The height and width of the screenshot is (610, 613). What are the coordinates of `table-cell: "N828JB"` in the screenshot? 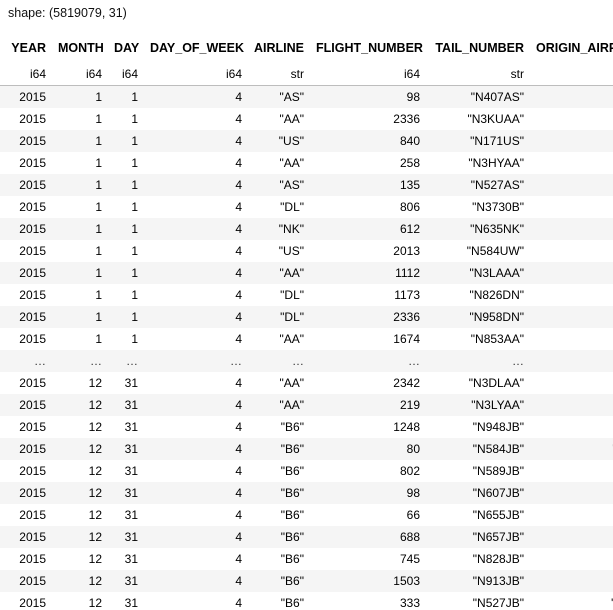 It's located at (478, 559).